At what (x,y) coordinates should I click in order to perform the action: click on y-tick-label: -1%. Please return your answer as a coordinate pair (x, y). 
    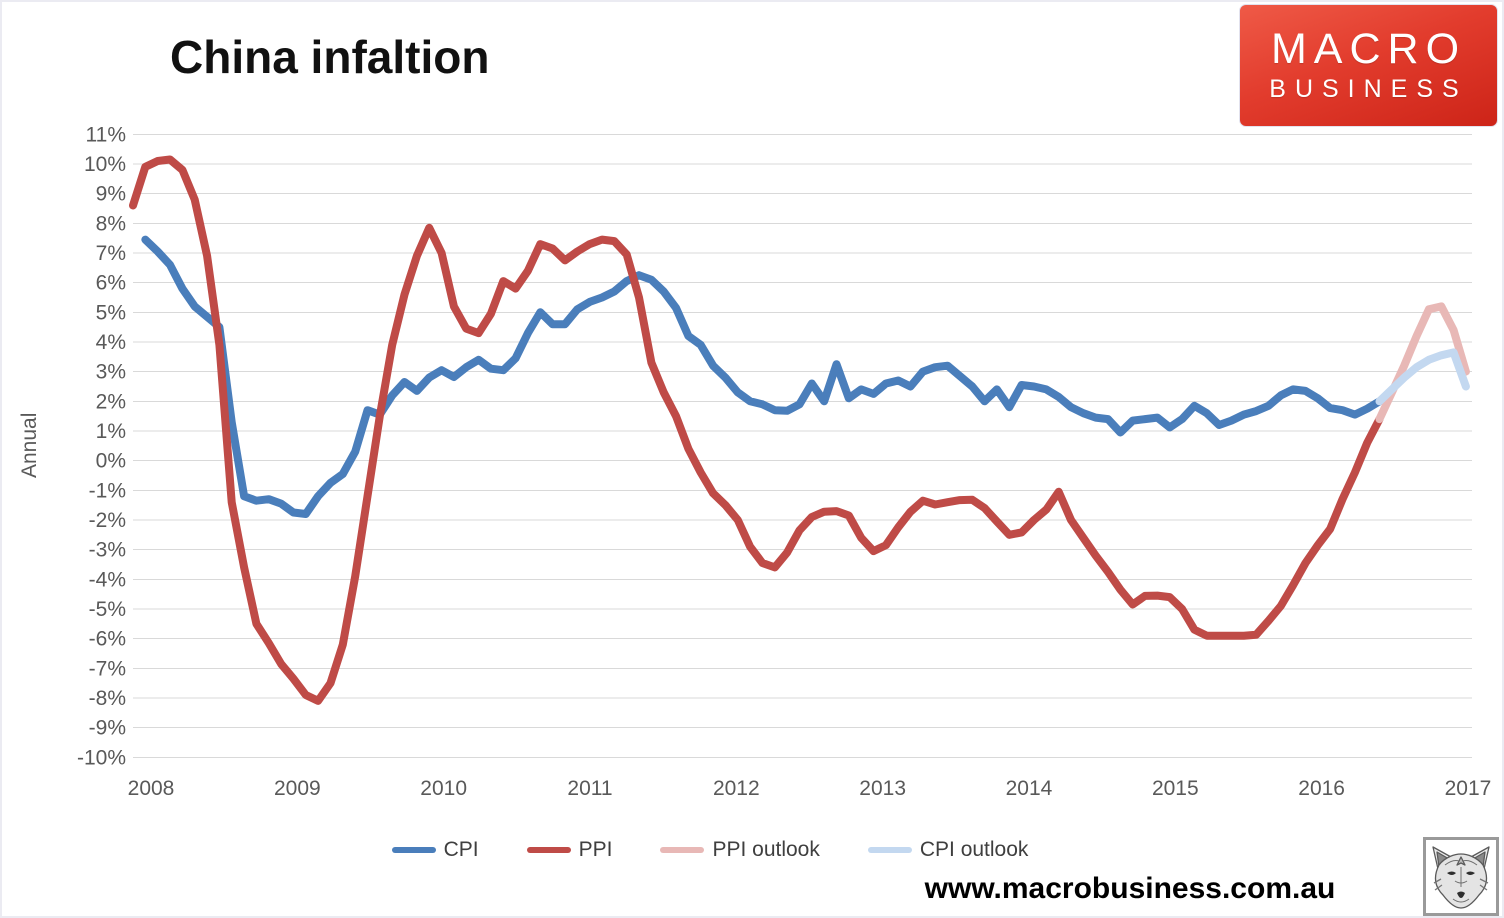
    Looking at the image, I should click on (107, 490).